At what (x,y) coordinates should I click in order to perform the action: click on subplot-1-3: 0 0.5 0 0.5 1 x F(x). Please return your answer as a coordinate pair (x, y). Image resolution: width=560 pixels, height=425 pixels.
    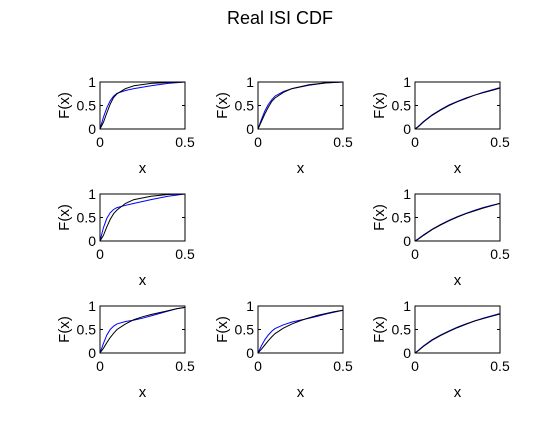
    Looking at the image, I should click on (440, 125).